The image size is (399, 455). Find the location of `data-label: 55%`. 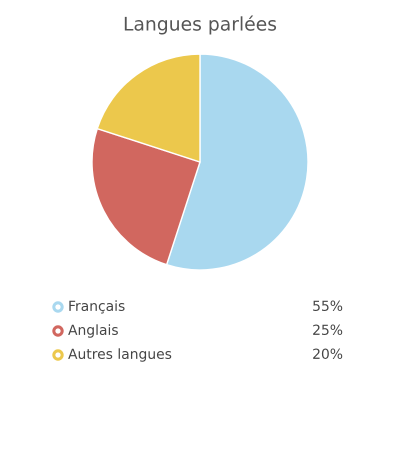

data-label: 55% is located at coordinates (327, 306).